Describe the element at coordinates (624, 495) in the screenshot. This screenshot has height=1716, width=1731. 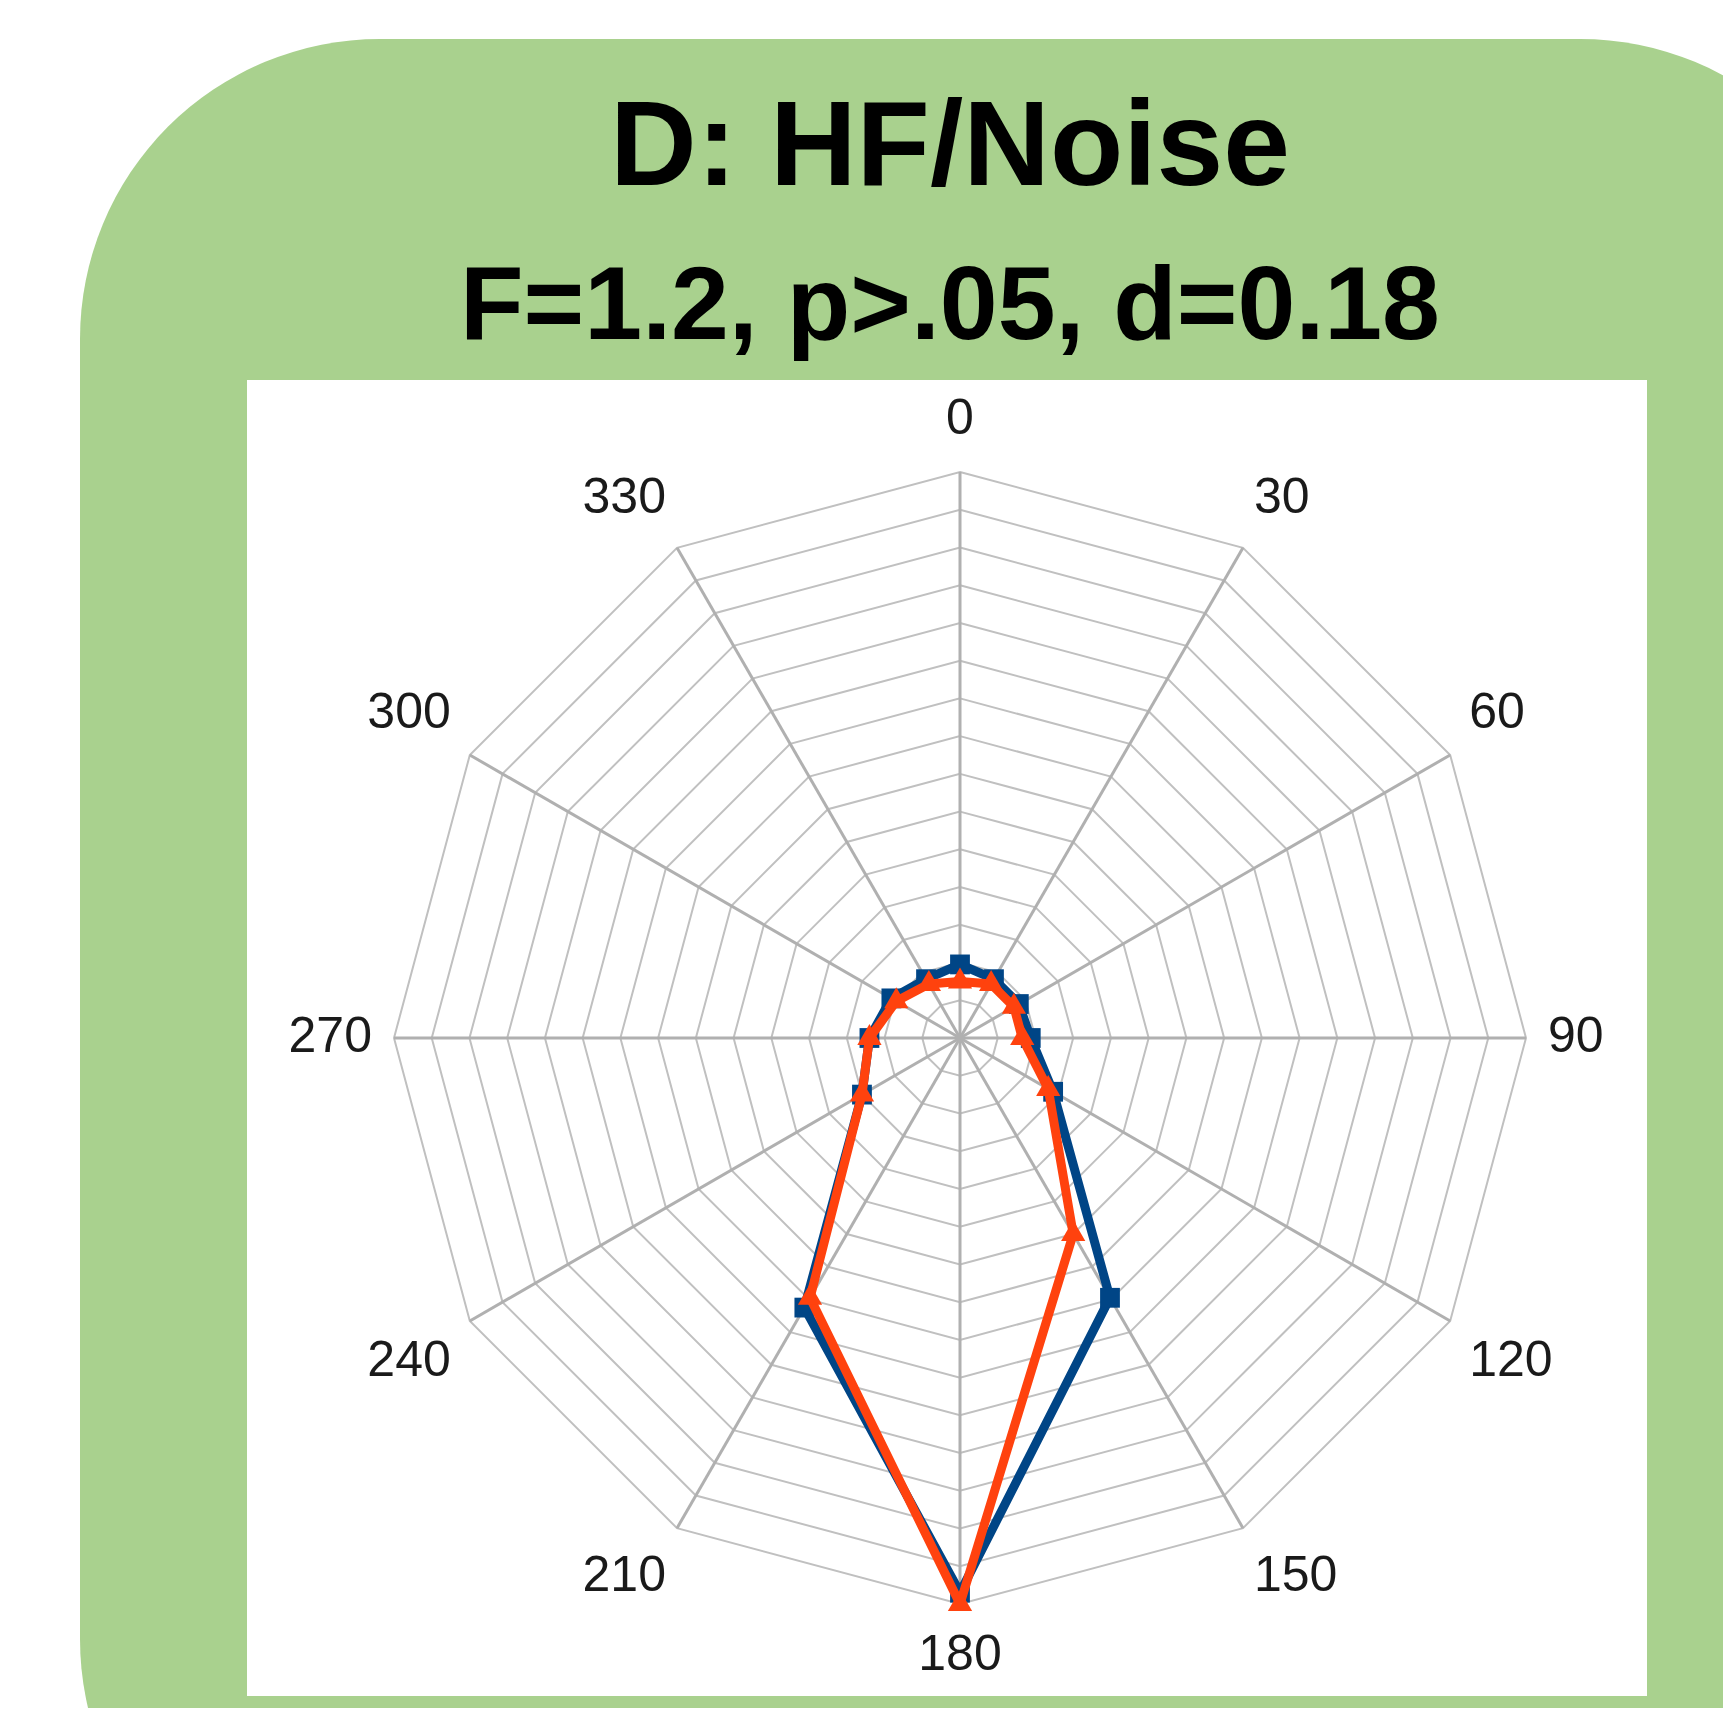
I see `spoke-label: 330` at that location.